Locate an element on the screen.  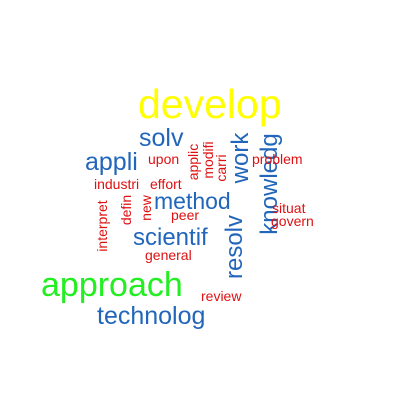
word-appli: appli is located at coordinates (111, 162).